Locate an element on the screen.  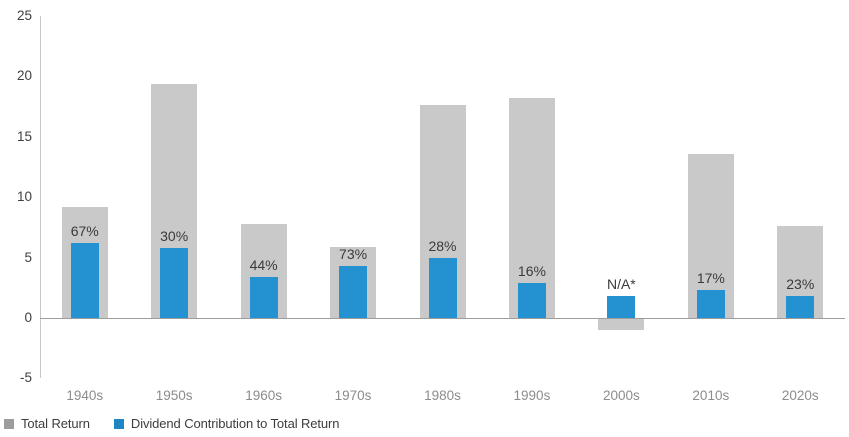
x-axis-category-label: 1940s is located at coordinates (85, 395).